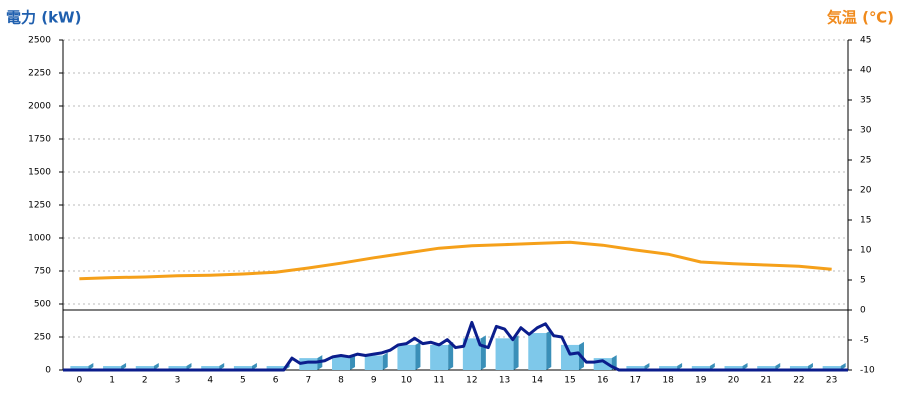 The width and height of the screenshot is (900, 404). I want to click on y2-tick-label: 35, so click(865, 101).